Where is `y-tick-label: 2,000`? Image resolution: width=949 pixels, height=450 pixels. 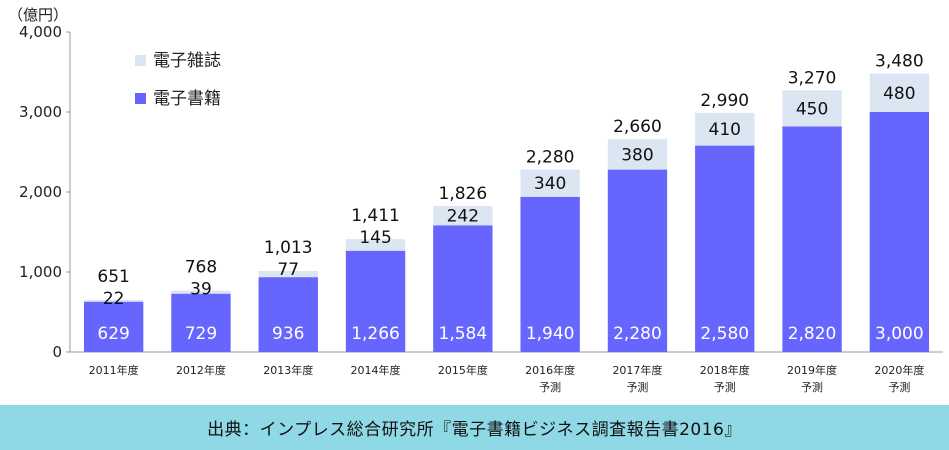
y-tick-label: 2,000 is located at coordinates (40, 192).